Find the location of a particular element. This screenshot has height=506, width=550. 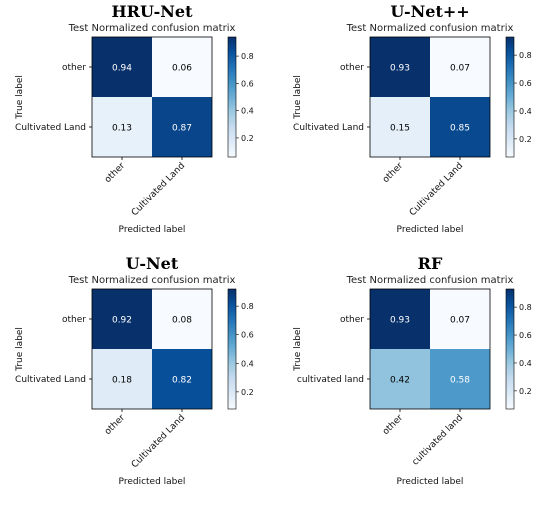

cell-value-label: 0.13 is located at coordinates (122, 129).